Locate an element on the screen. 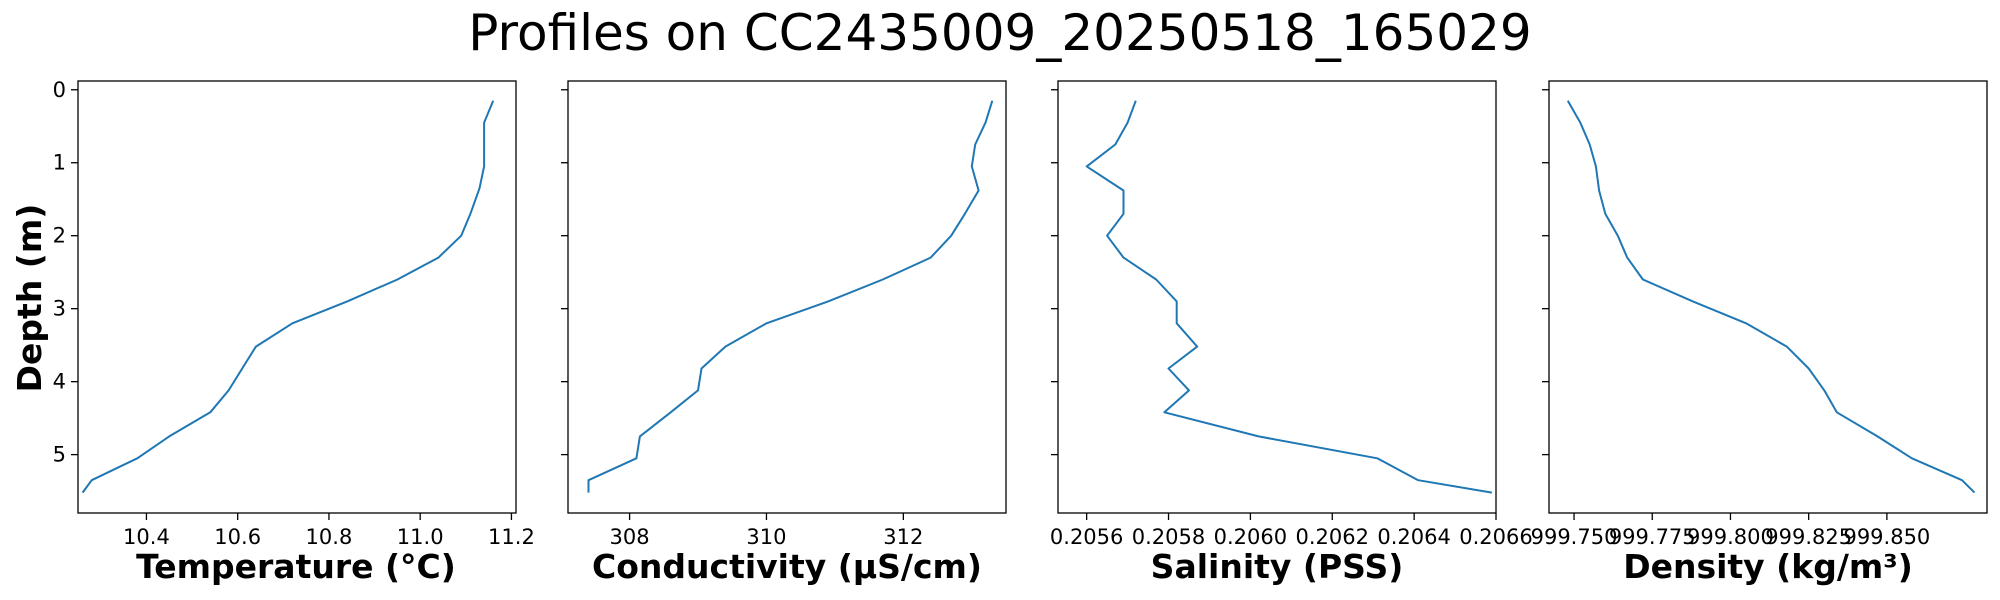 The height and width of the screenshot is (600, 2000). y-tick-label: 3 is located at coordinates (59, 309).